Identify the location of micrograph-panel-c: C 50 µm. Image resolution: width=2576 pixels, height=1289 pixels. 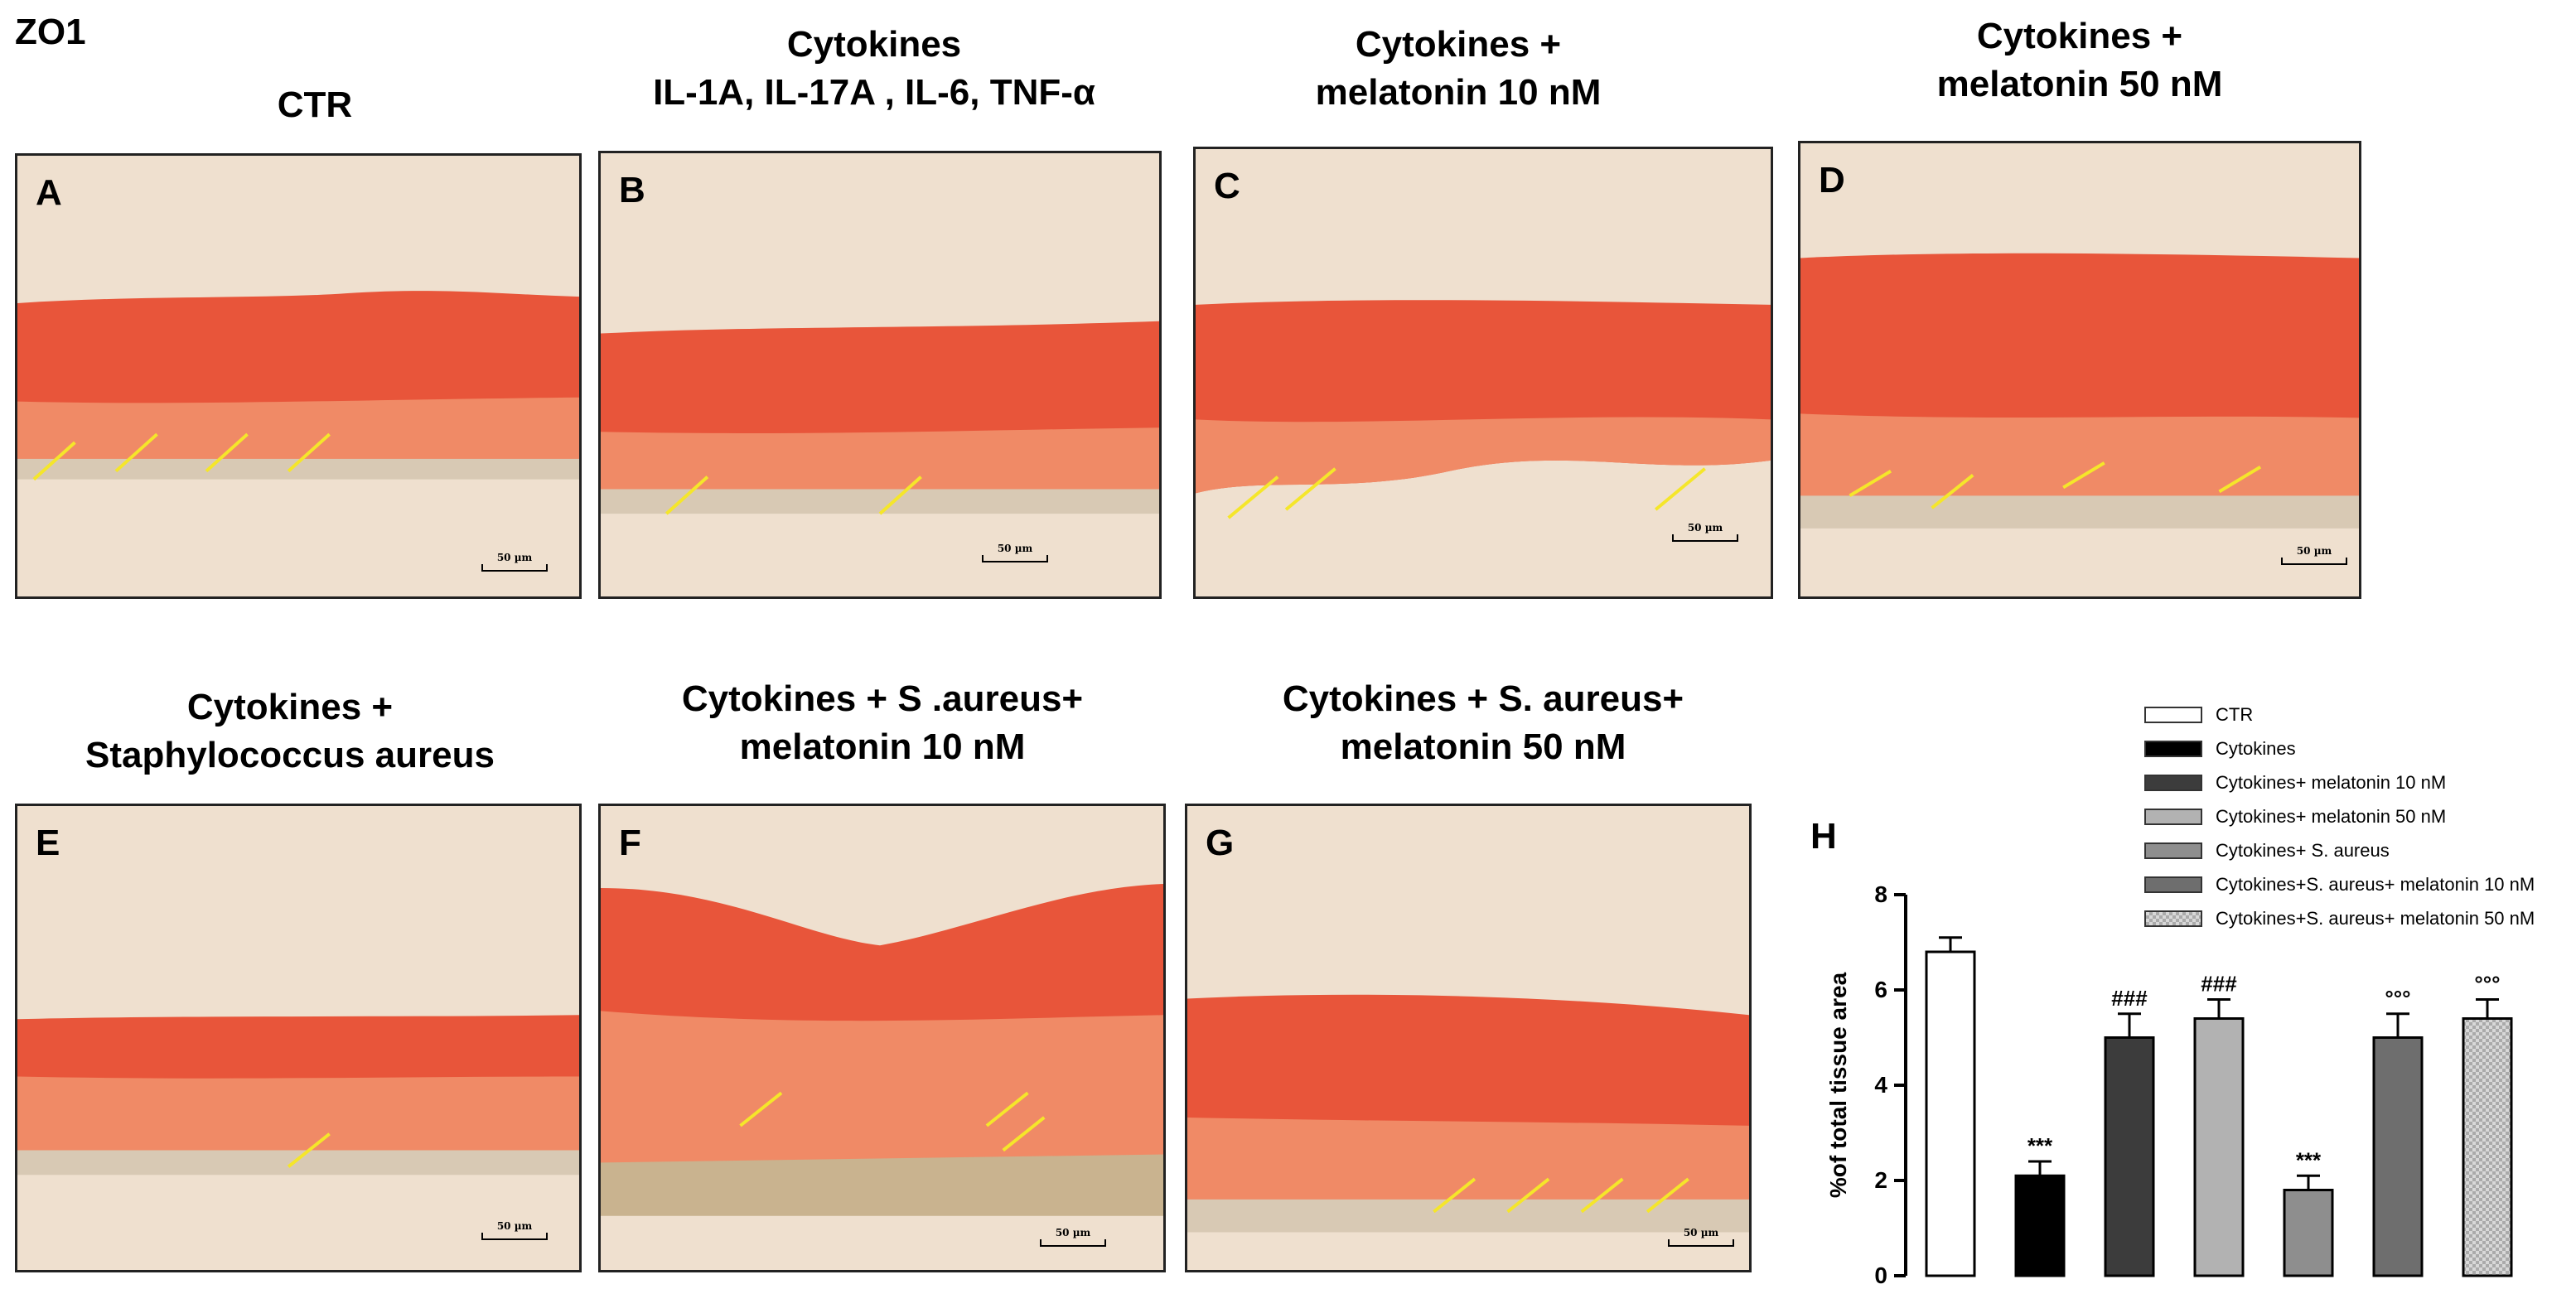
(1483, 373).